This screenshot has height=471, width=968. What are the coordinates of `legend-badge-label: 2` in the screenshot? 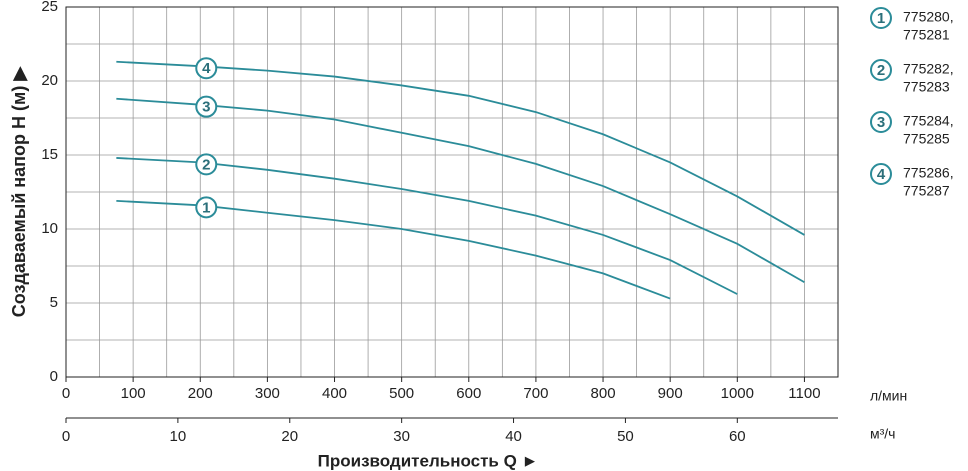 It's located at (881, 70).